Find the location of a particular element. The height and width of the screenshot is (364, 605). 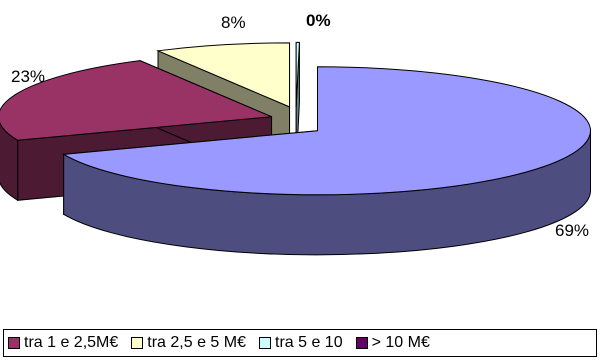

pie-slice-2-top is located at coordinates (136, 100).